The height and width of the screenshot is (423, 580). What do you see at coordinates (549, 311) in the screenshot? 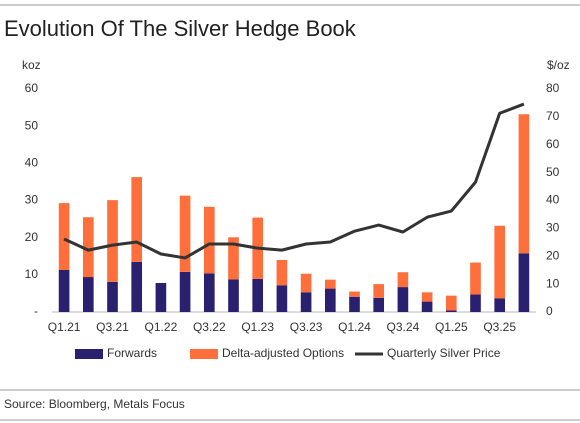
I see `y2-tick-label: 0` at bounding box center [549, 311].